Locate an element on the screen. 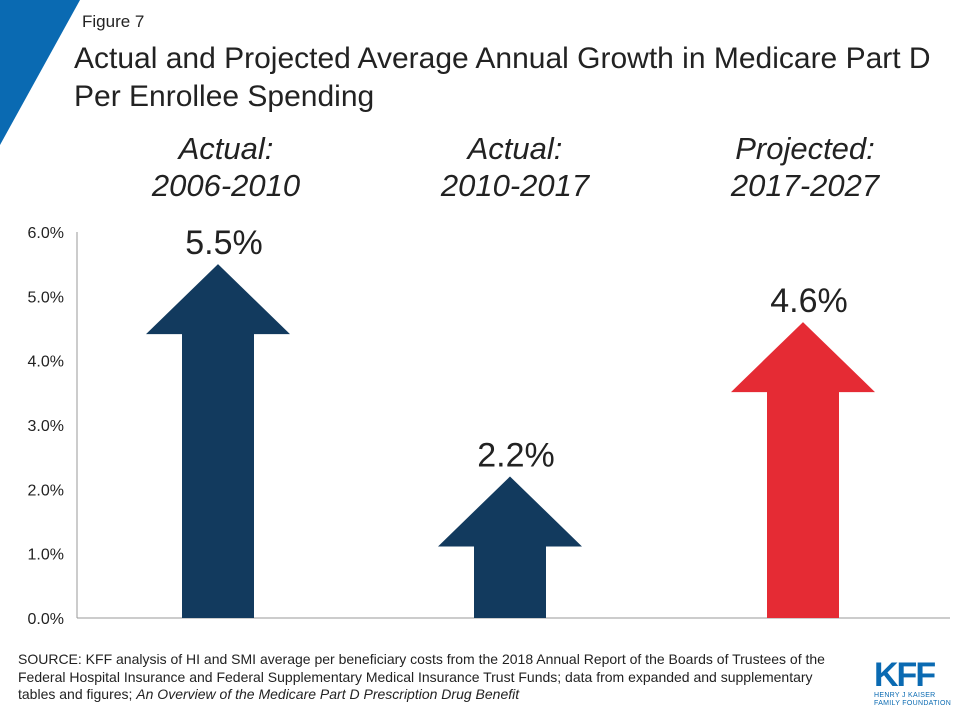 The width and height of the screenshot is (960, 720). y-tick-label: 4.0% is located at coordinates (46, 362).